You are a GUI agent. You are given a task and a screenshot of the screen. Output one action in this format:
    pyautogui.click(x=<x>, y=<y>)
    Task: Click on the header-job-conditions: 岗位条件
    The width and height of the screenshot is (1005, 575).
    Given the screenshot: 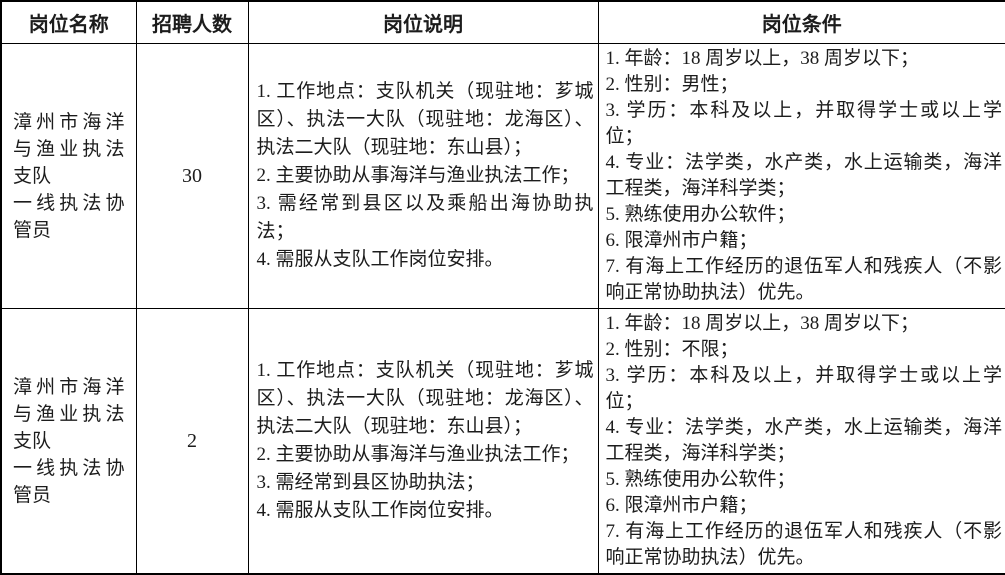 What is the action you would take?
    pyautogui.click(x=801, y=22)
    